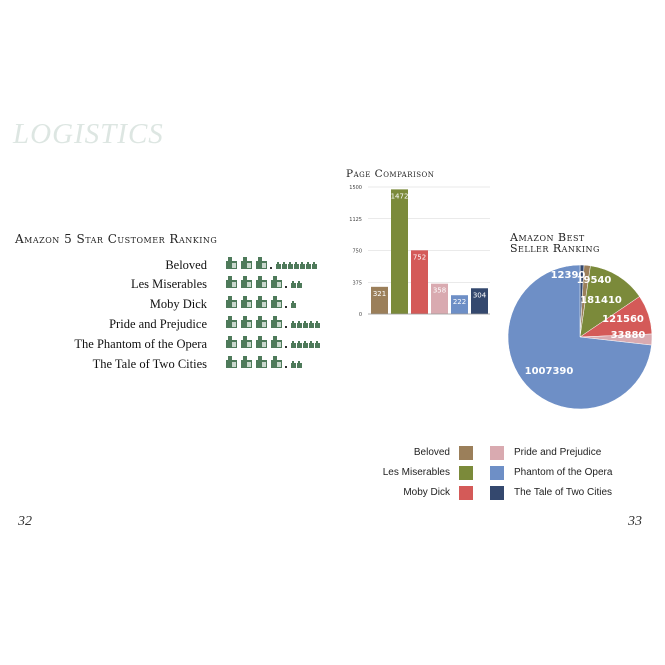  Describe the element at coordinates (103, 304) in the screenshot. I see `star-row-label-moby-dick: Moby Dick` at that location.